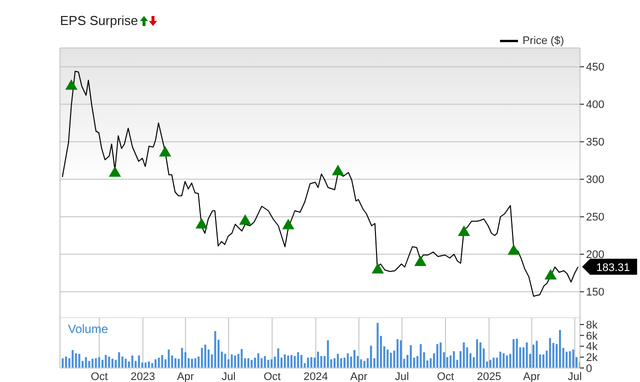  Describe the element at coordinates (595, 180) in the screenshot. I see `y-tick-label: 300` at that location.